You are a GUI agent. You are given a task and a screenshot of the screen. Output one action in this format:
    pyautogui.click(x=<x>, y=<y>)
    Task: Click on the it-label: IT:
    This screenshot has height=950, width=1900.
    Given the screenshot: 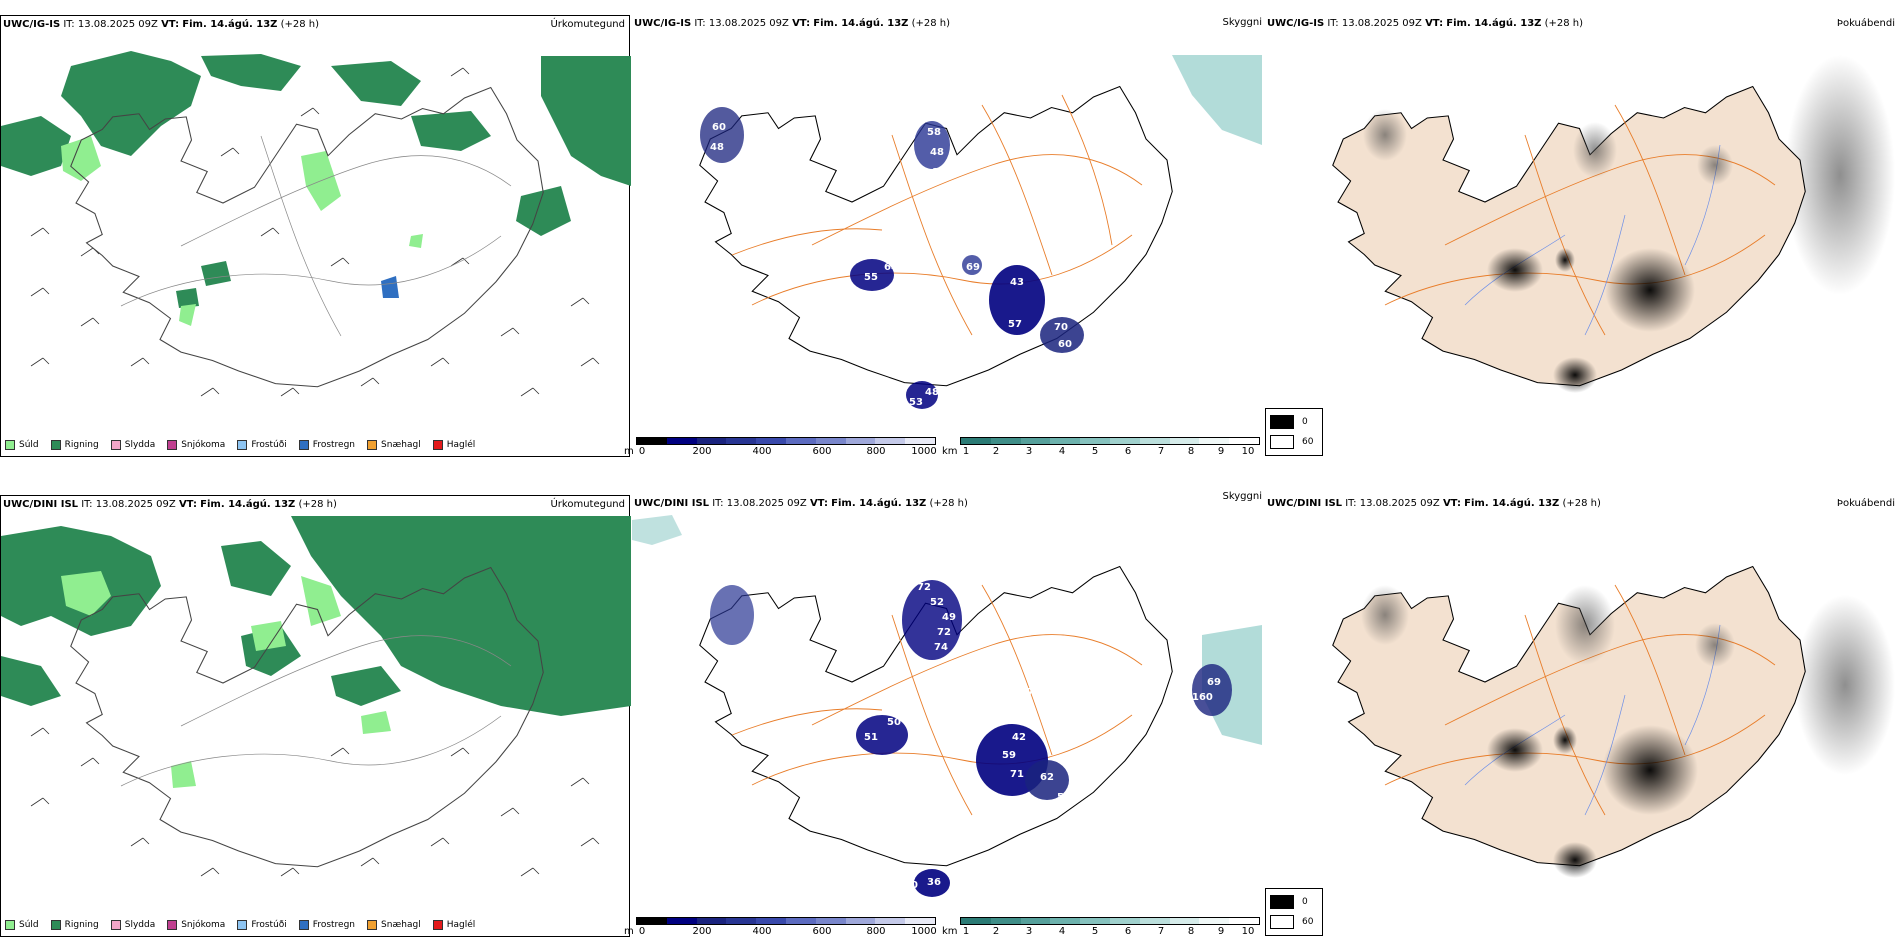 What is the action you would take?
    pyautogui.click(x=69, y=24)
    